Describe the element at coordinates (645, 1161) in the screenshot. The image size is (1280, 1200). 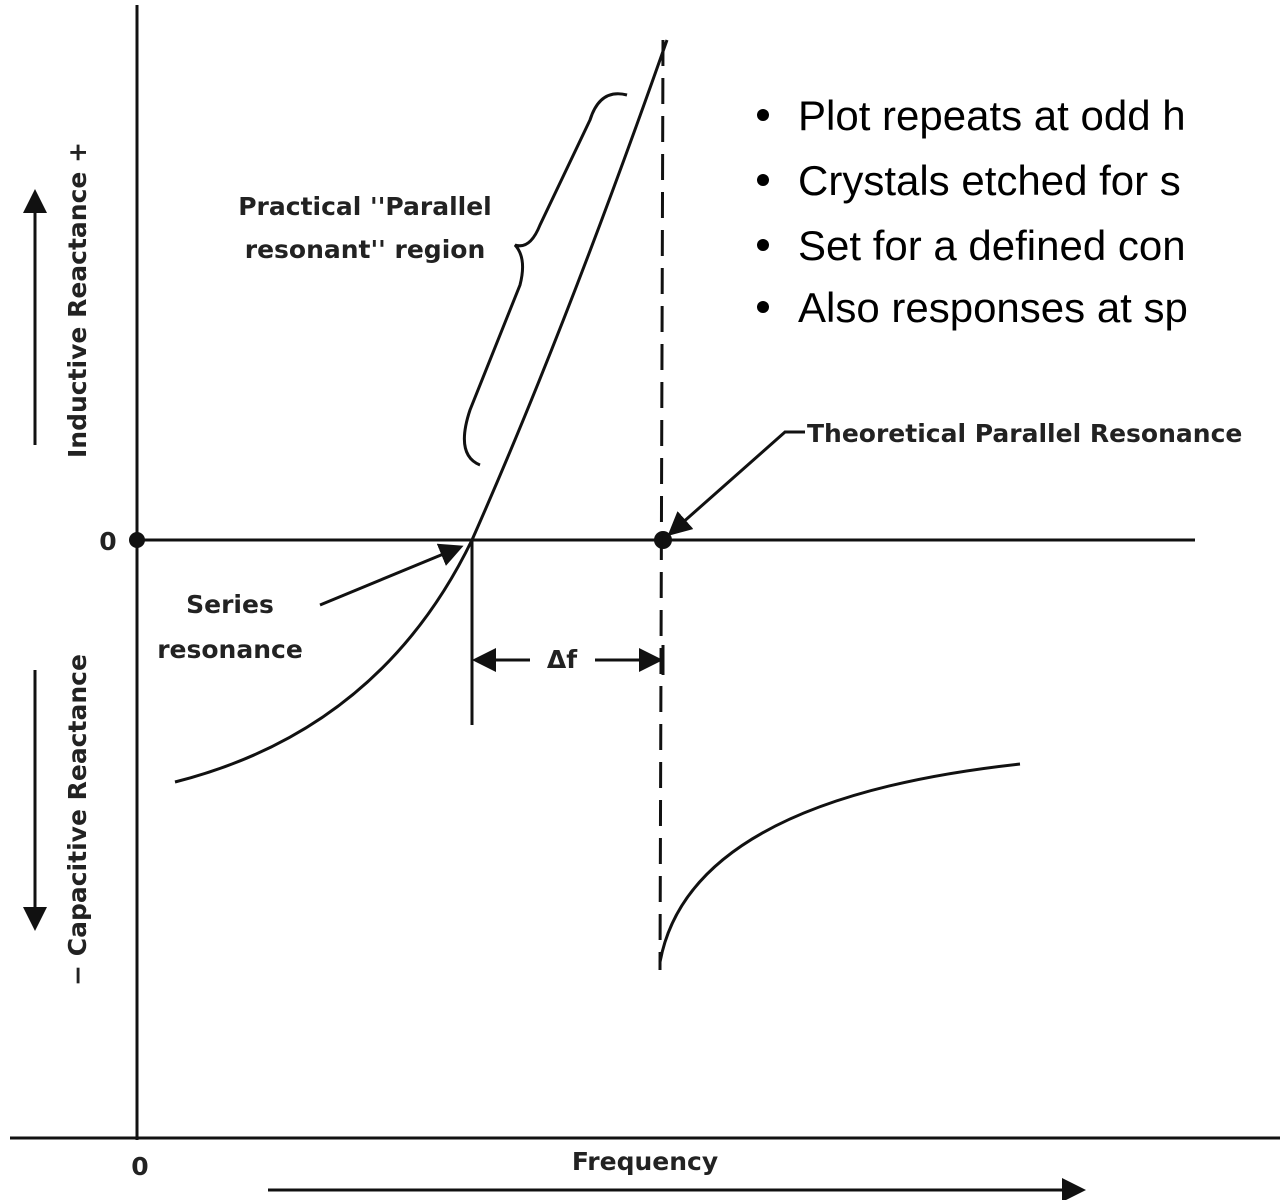
I see `x-axis-label: Frequency` at that location.